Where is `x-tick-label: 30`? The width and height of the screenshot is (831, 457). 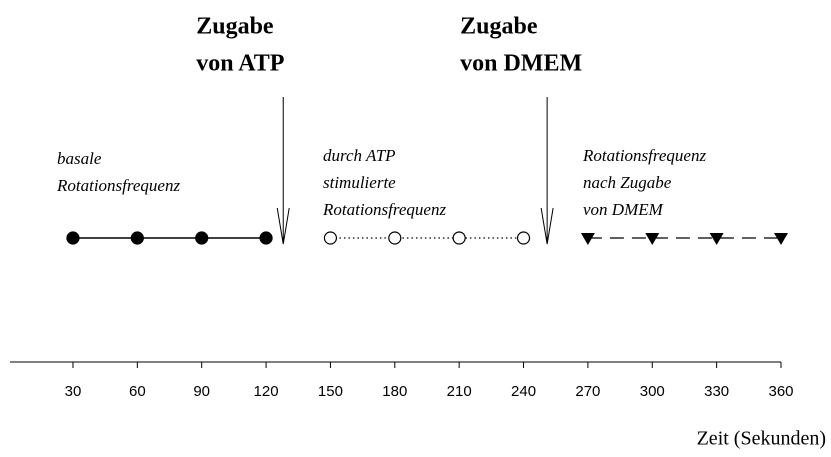 x-tick-label: 30 is located at coordinates (73, 391).